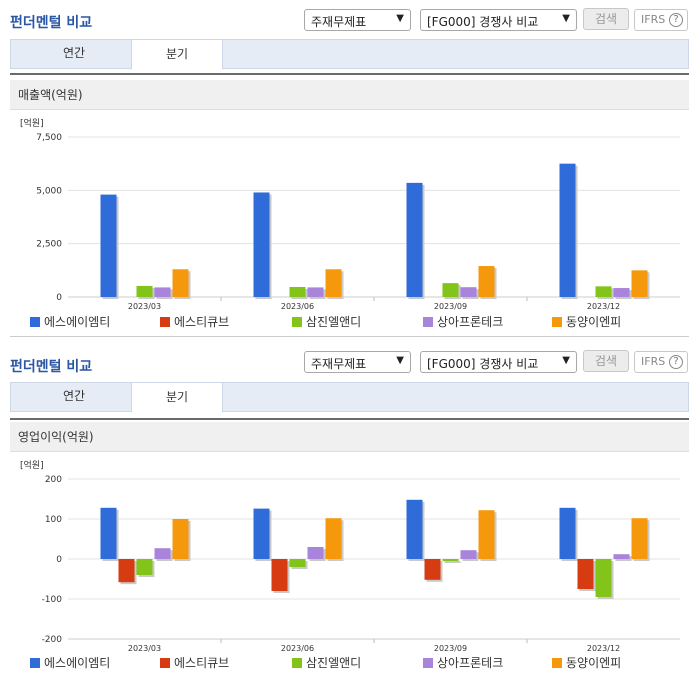 This screenshot has width=696, height=684. Describe the element at coordinates (452, 562) in the screenshot. I see `bar-shadow` at that location.